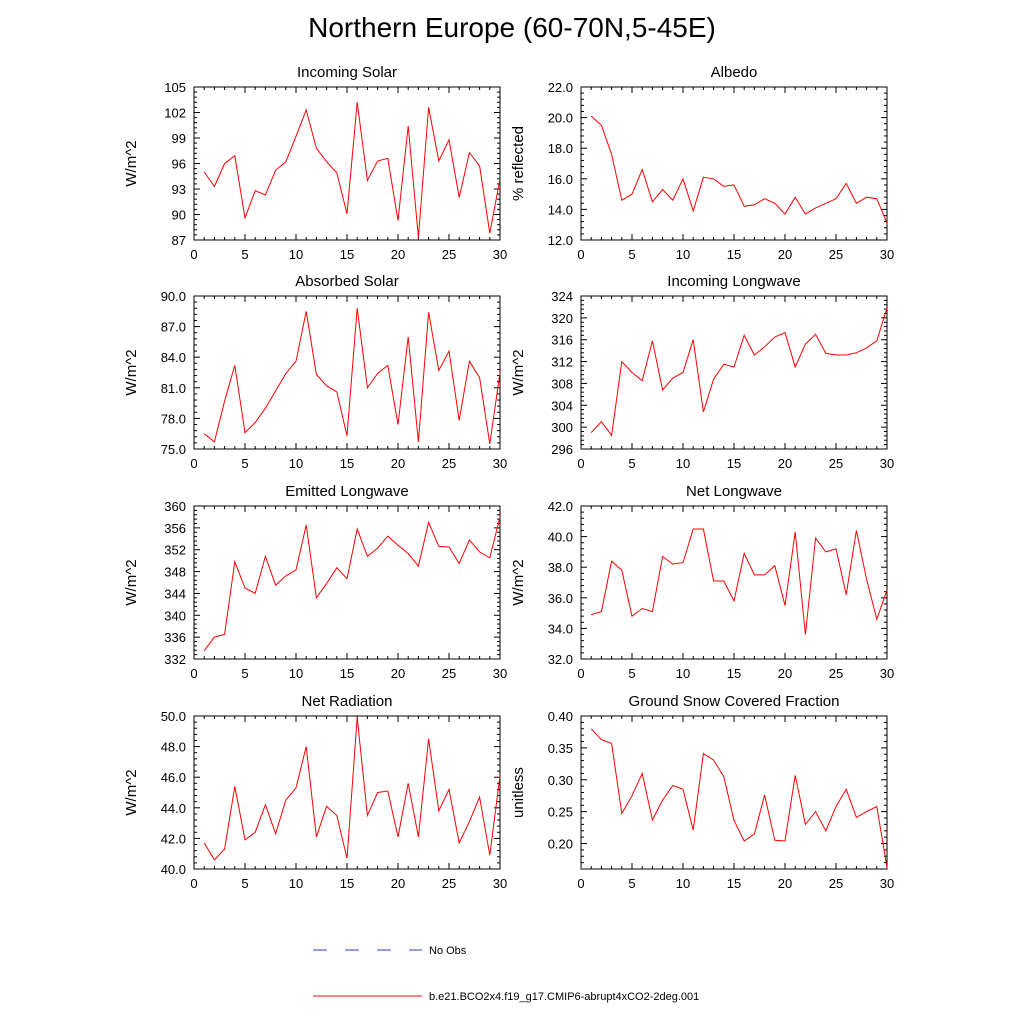 This screenshot has height=1024, width=1024. What do you see at coordinates (173, 747) in the screenshot?
I see `y-tick-label: 48.0` at bounding box center [173, 747].